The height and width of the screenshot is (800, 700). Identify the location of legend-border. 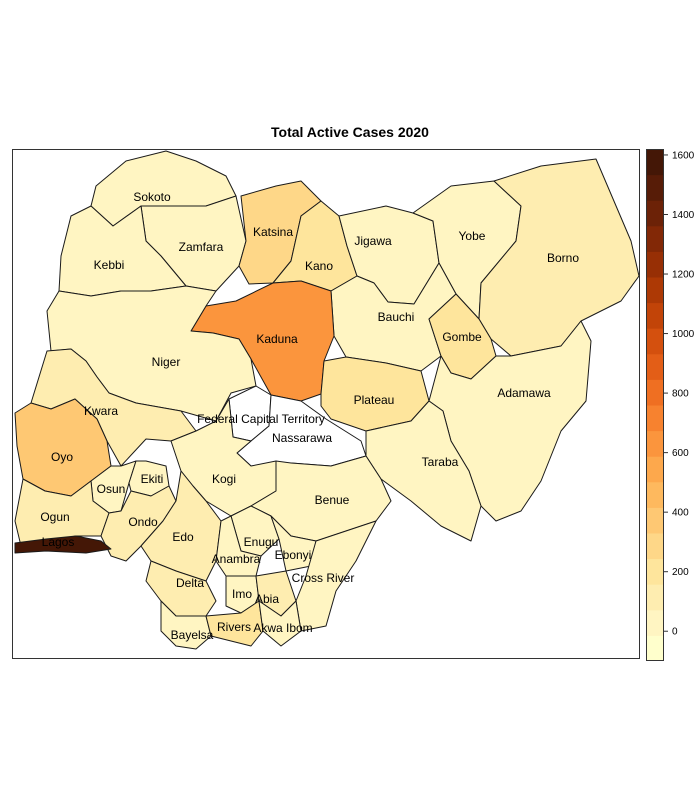
(655, 405).